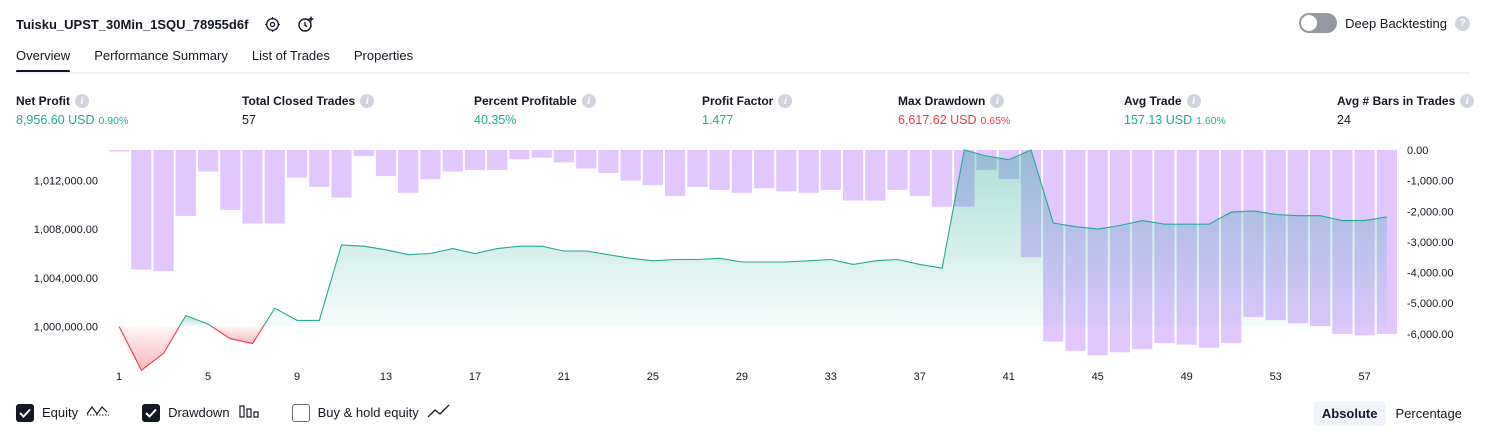 The image size is (1486, 438). Describe the element at coordinates (1344, 120) in the screenshot. I see `metric-value: 24` at that location.